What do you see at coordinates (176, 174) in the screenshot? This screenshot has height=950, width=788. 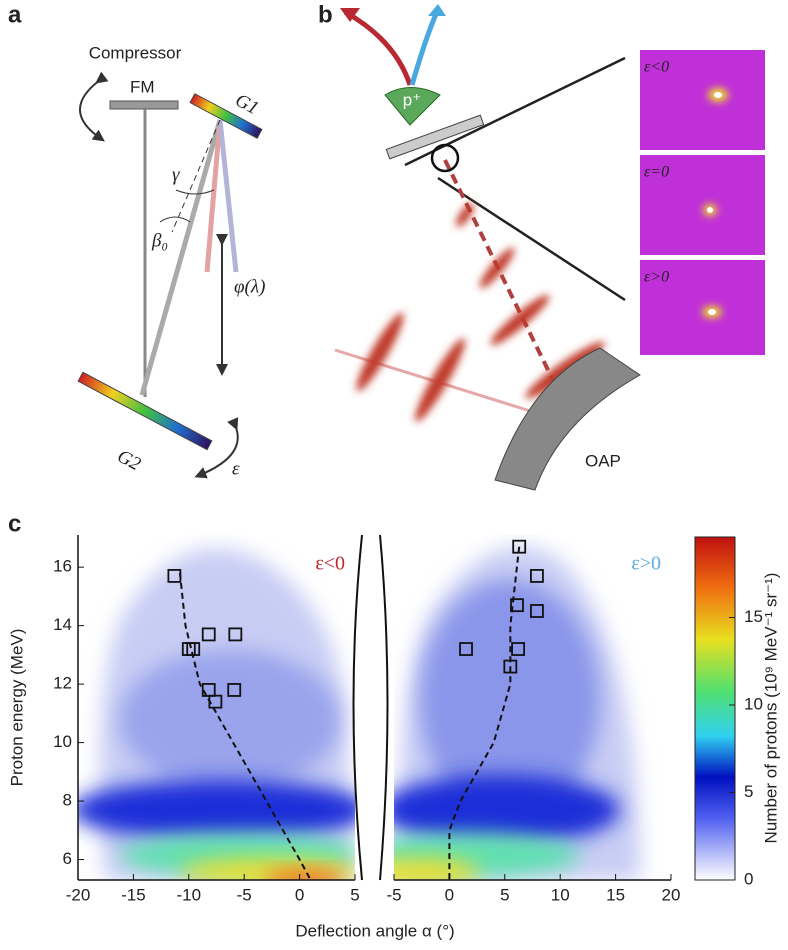 I see `label: γ` at bounding box center [176, 174].